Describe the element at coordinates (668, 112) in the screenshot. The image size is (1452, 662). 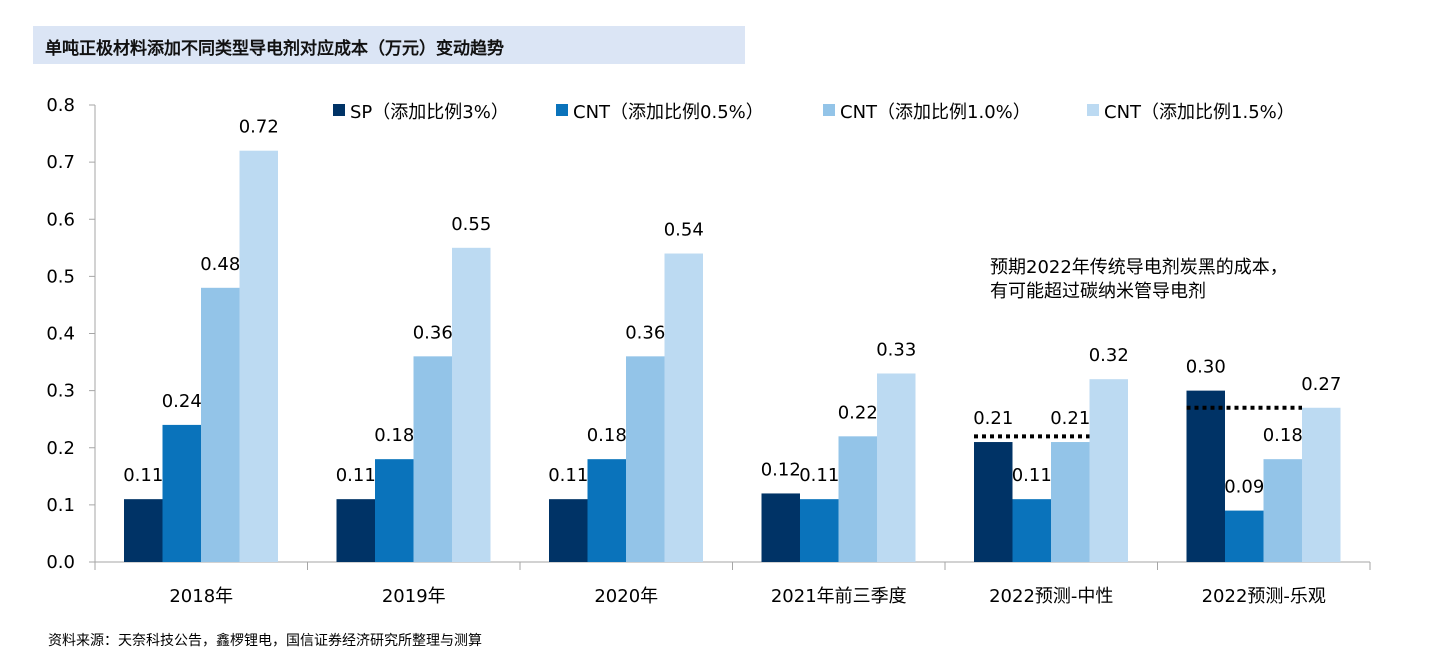
I see `legend-entry: CNT（添加比例0.5%）` at that location.